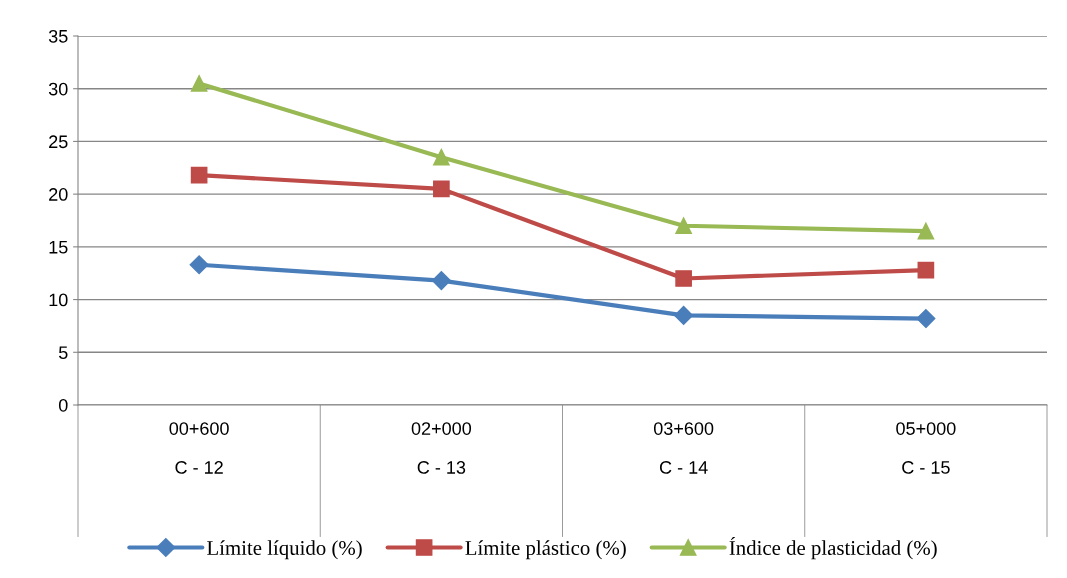 The image size is (1067, 578). Describe the element at coordinates (284, 550) in the screenshot. I see `legend-label: Límite líquido (%)` at that location.